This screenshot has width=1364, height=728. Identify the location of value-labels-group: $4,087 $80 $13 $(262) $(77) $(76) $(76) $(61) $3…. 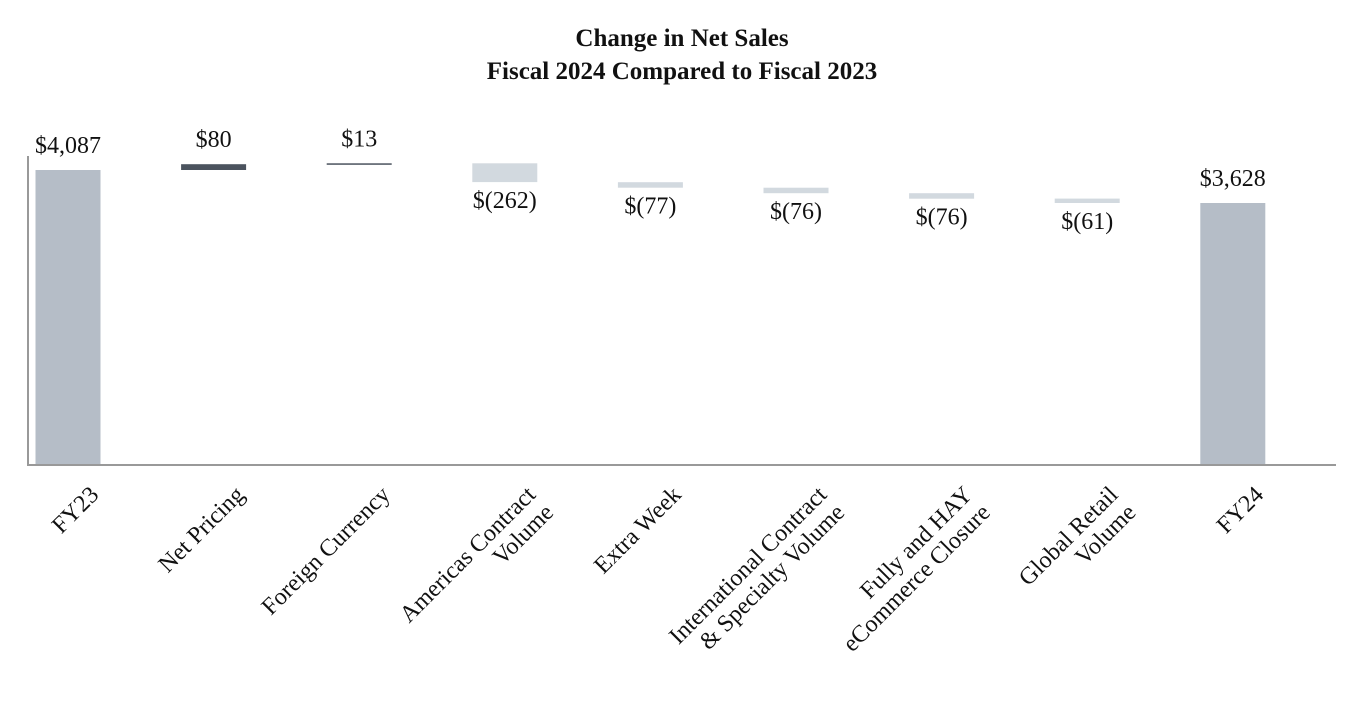
(650, 180).